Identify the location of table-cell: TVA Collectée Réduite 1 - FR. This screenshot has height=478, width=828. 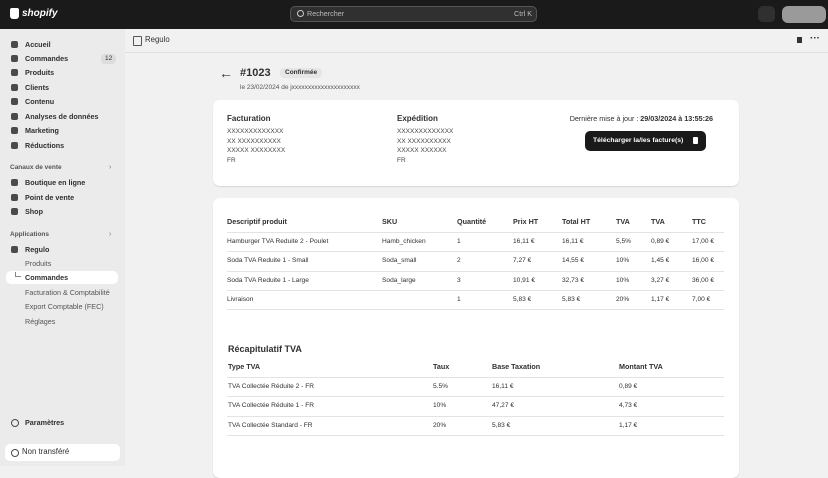
(271, 406).